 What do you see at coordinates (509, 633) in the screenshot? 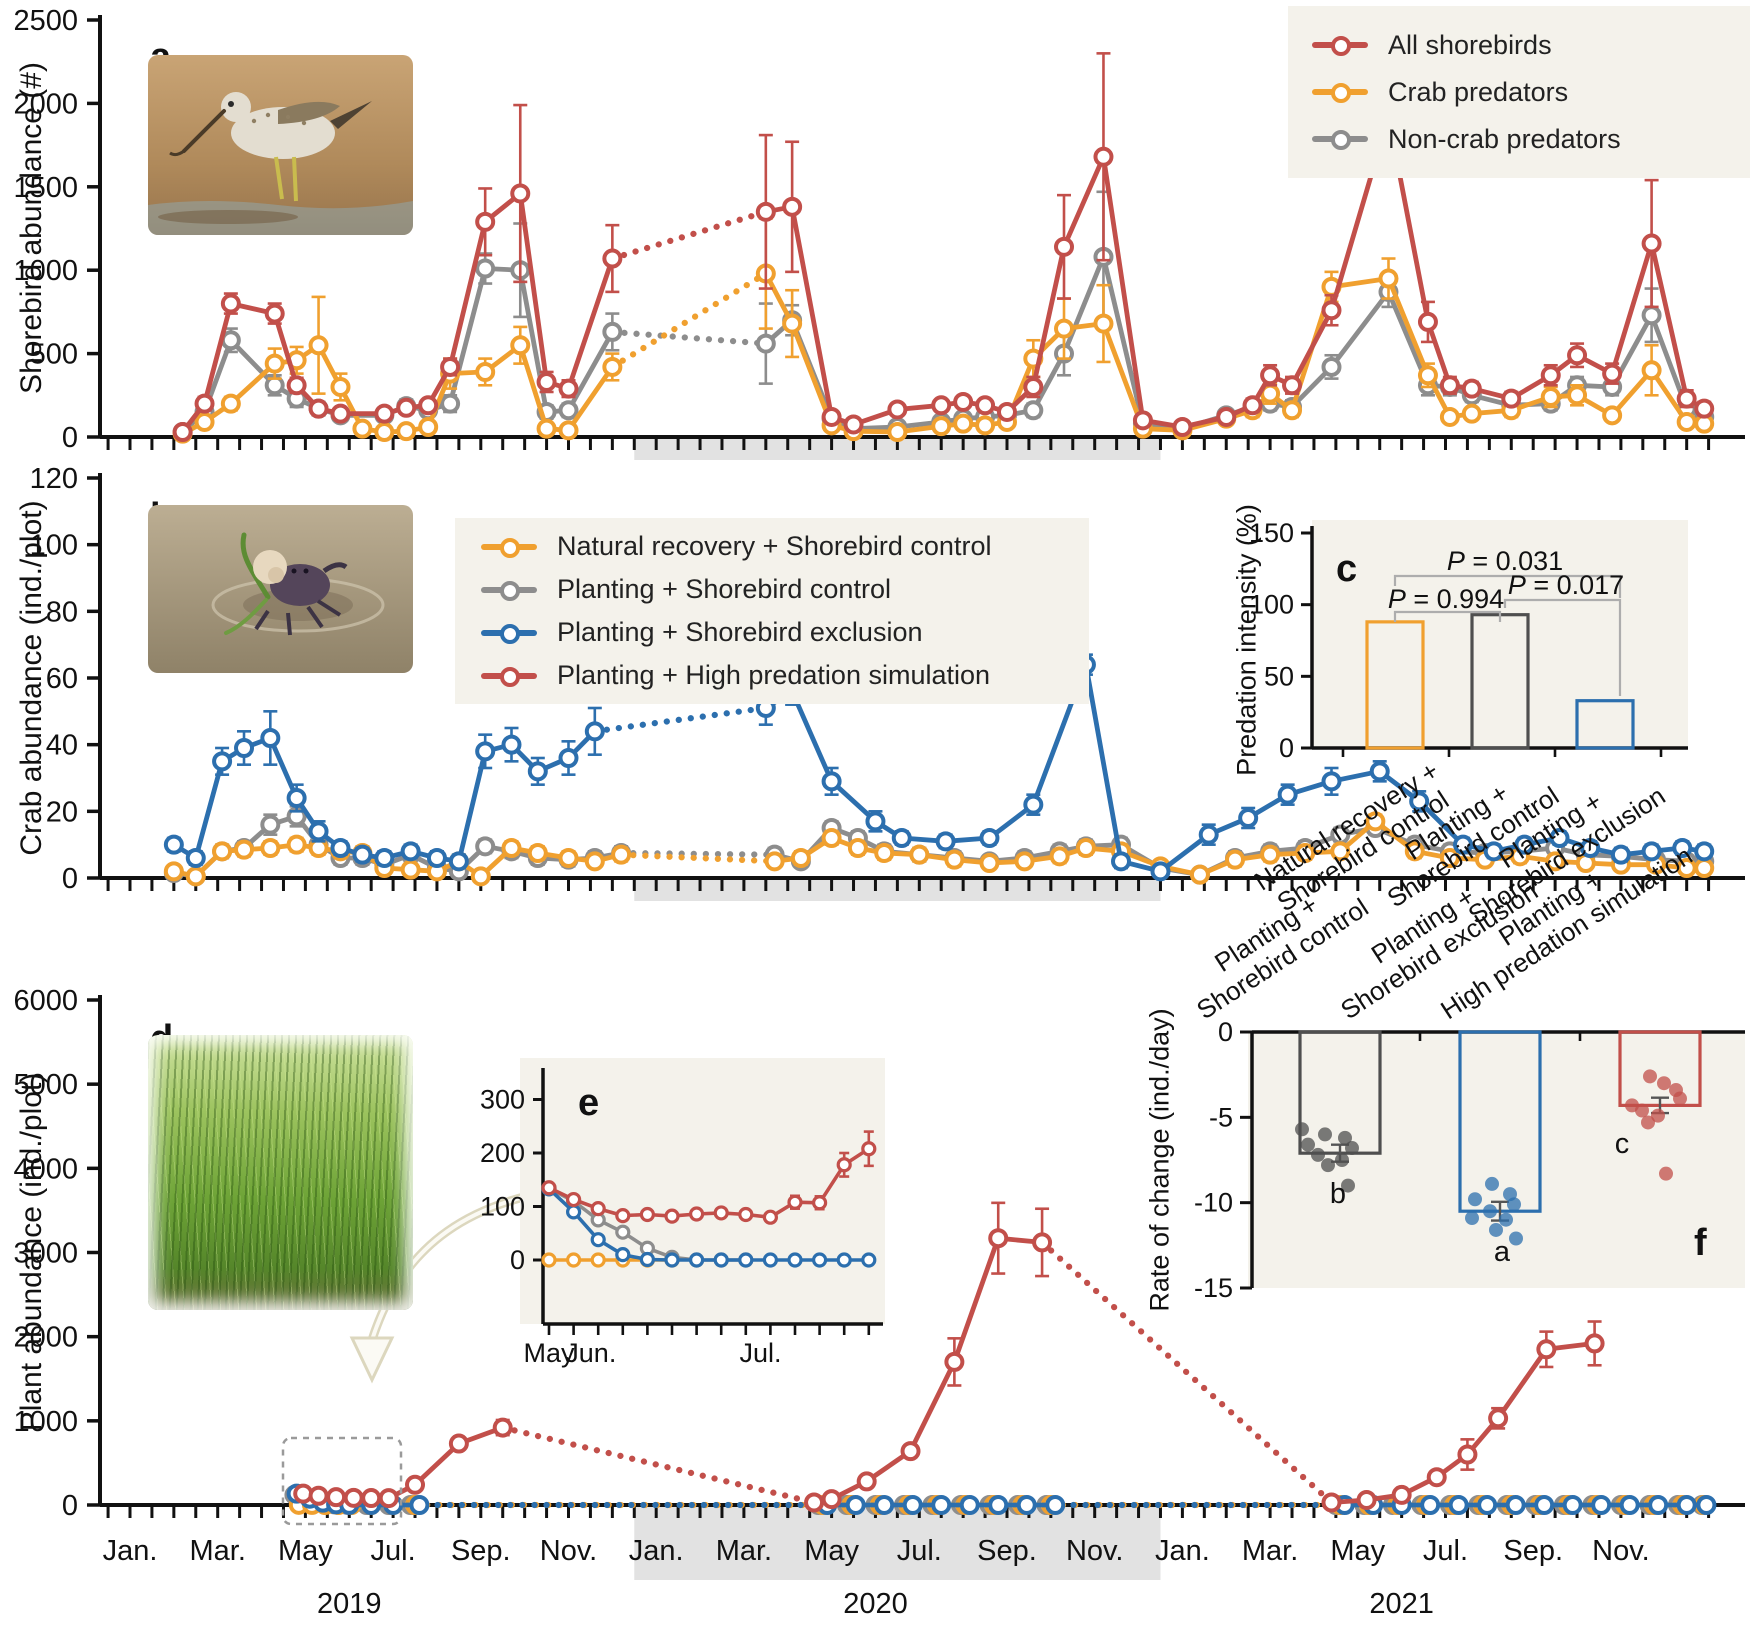
I see `planting-exclusion-marker-icon` at bounding box center [509, 633].